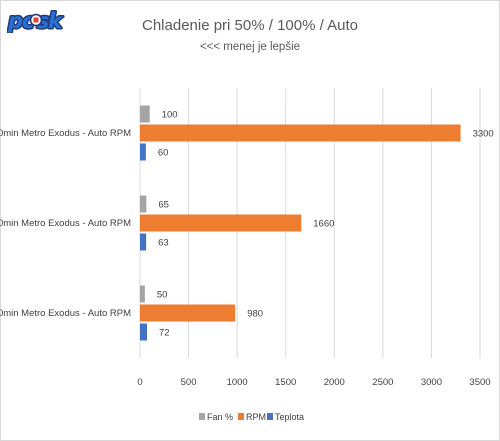 This screenshot has width=500, height=441. Describe the element at coordinates (382, 382) in the screenshot. I see `x-tick-label: 2500` at that location.